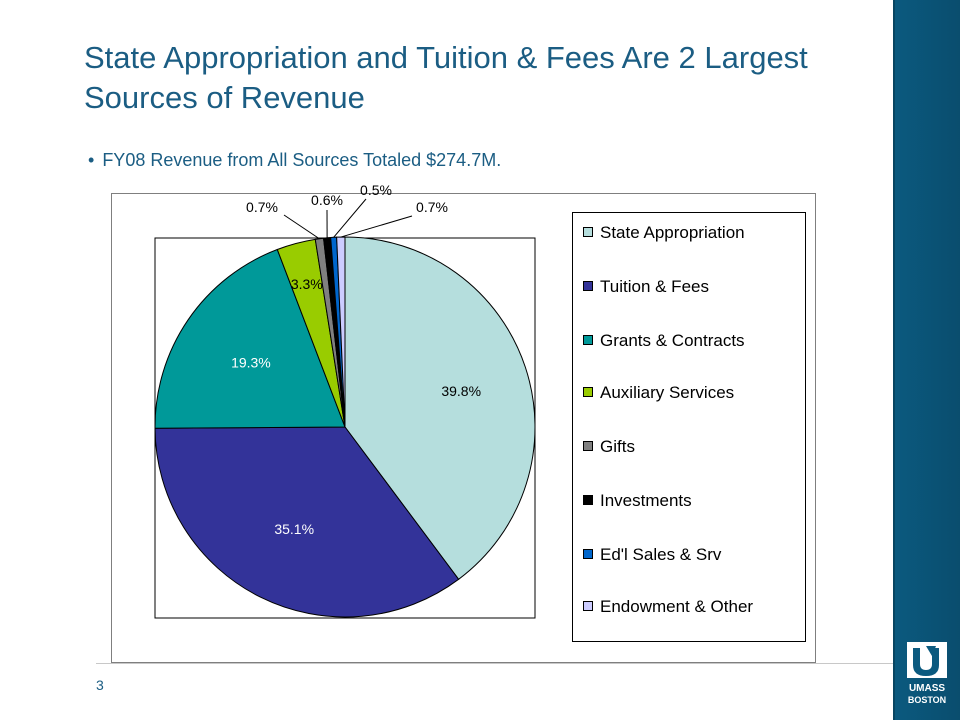 Image resolution: width=960 pixels, height=720 pixels. What do you see at coordinates (894, 360) in the screenshot?
I see `right-accent-bar-edge` at bounding box center [894, 360].